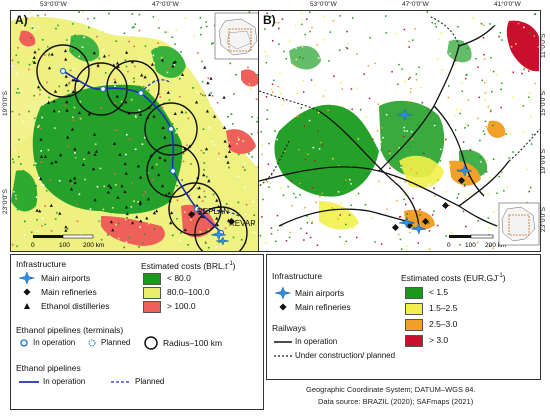 The height and width of the screenshot is (419, 550). What do you see at coordinates (476, 241) in the screenshot?
I see `scale-bar-b: 0 100 200 km` at bounding box center [476, 241].